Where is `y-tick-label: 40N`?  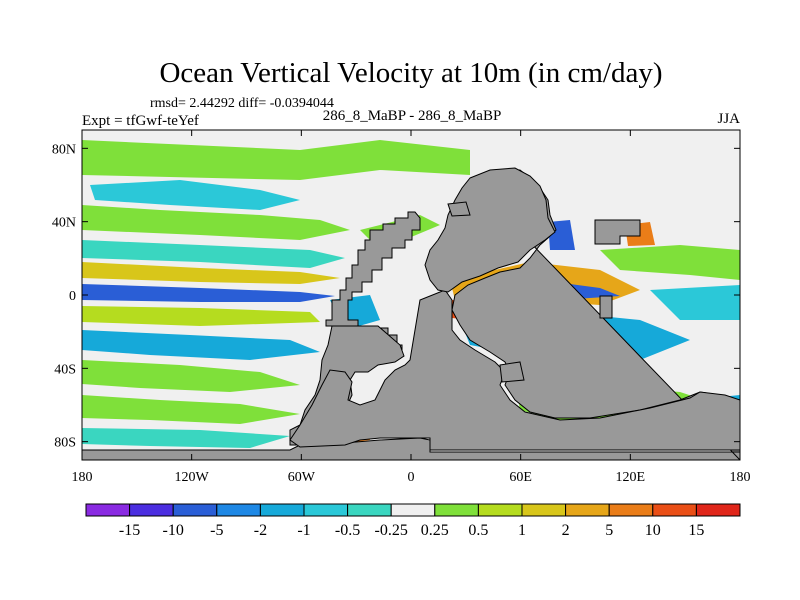
y-tick-label: 40N is located at coordinates (64, 223).